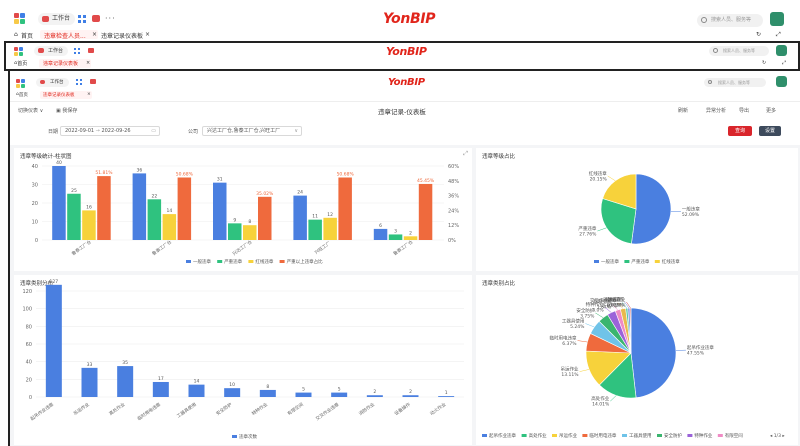  What do you see at coordinates (673, 435) in the screenshot?
I see `legend-label: 安全防护` at bounding box center [673, 435].